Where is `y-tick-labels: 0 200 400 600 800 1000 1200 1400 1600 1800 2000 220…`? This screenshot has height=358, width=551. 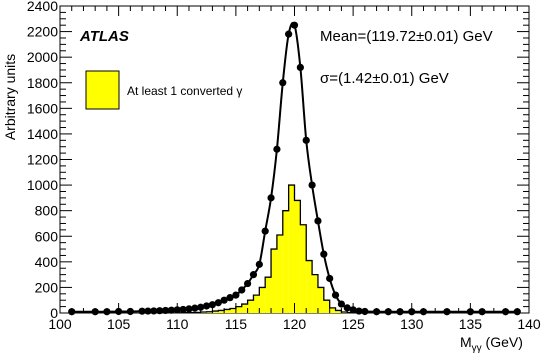 y-tick-labels: 0 200 400 600 800 1000 1200 1400 1600 1800 2000 220… is located at coordinates (42, 160).